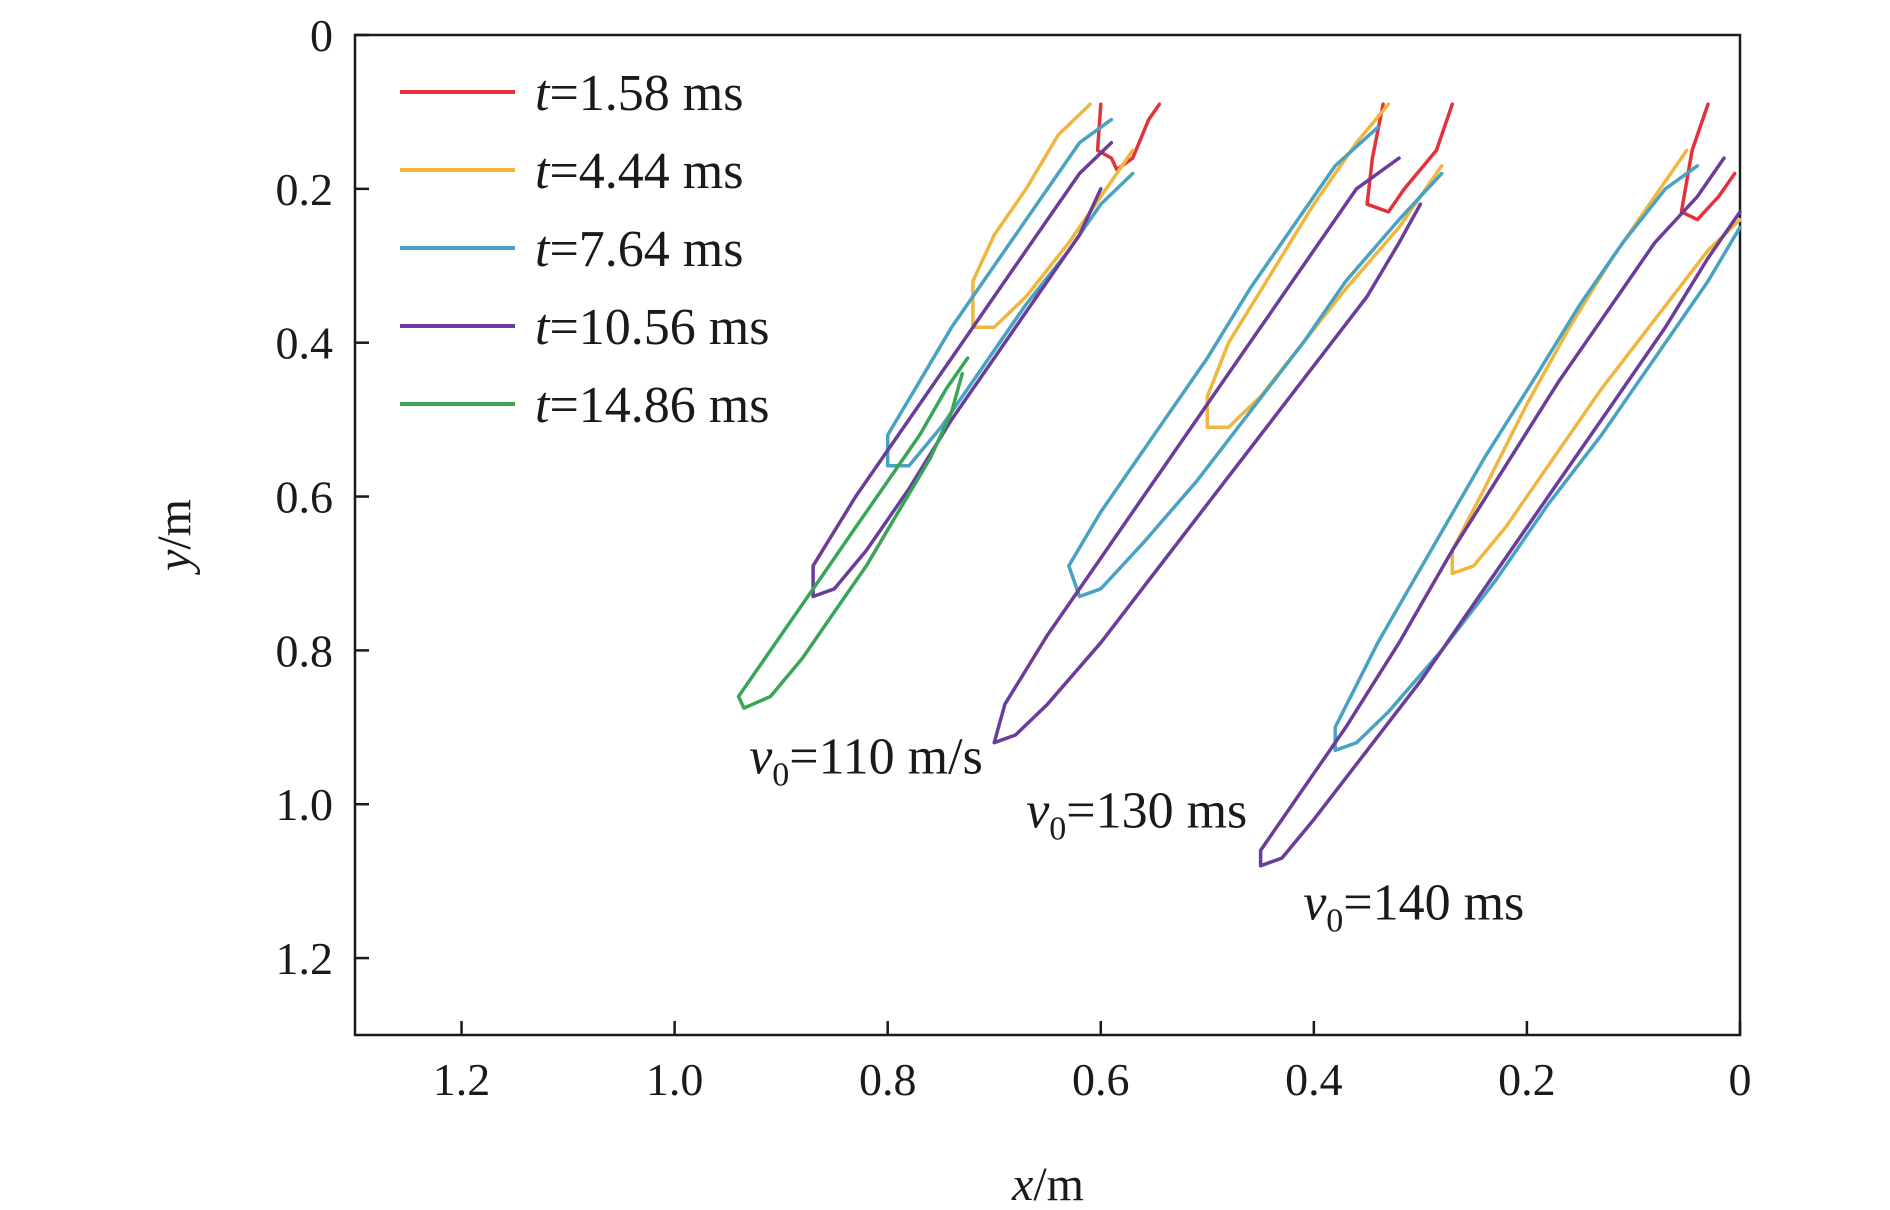 Image resolution: width=1890 pixels, height=1210 pixels. Describe the element at coordinates (1413, 907) in the screenshot. I see `velocity-annotation: v0=140 ms` at that location.